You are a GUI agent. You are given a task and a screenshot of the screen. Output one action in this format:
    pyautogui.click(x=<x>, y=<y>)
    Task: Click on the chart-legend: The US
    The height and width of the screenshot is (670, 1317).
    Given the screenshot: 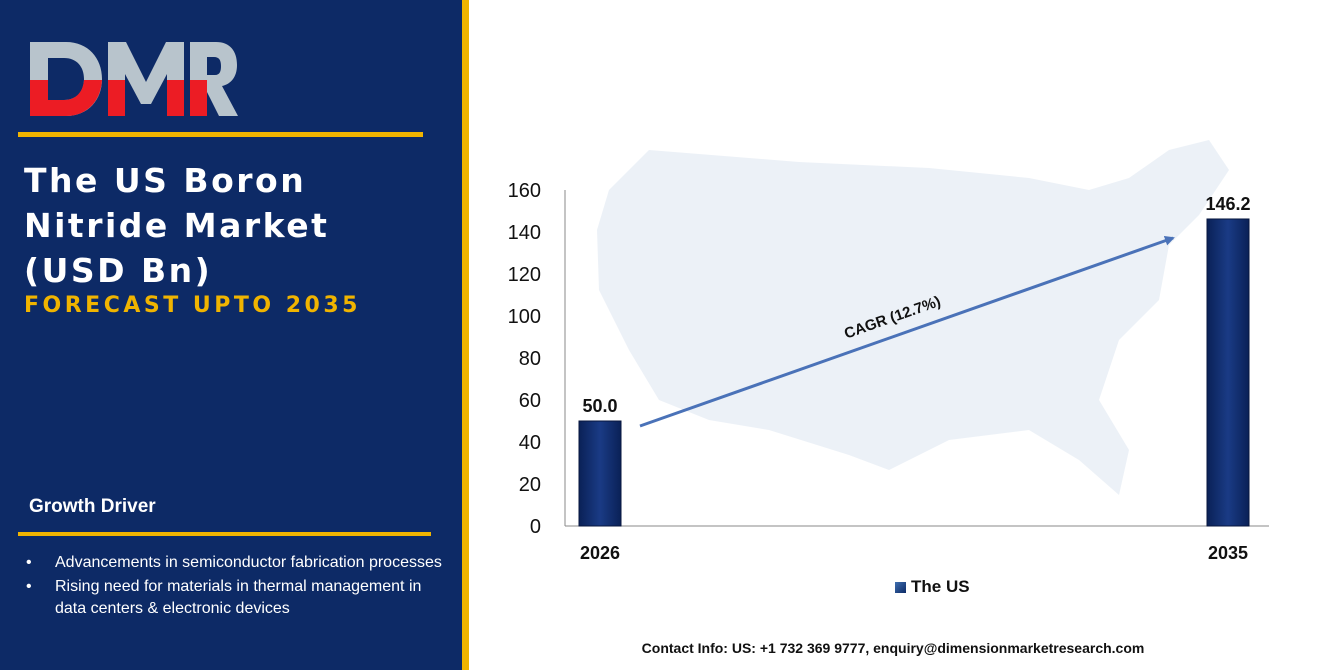 What is the action you would take?
    pyautogui.click(x=932, y=587)
    